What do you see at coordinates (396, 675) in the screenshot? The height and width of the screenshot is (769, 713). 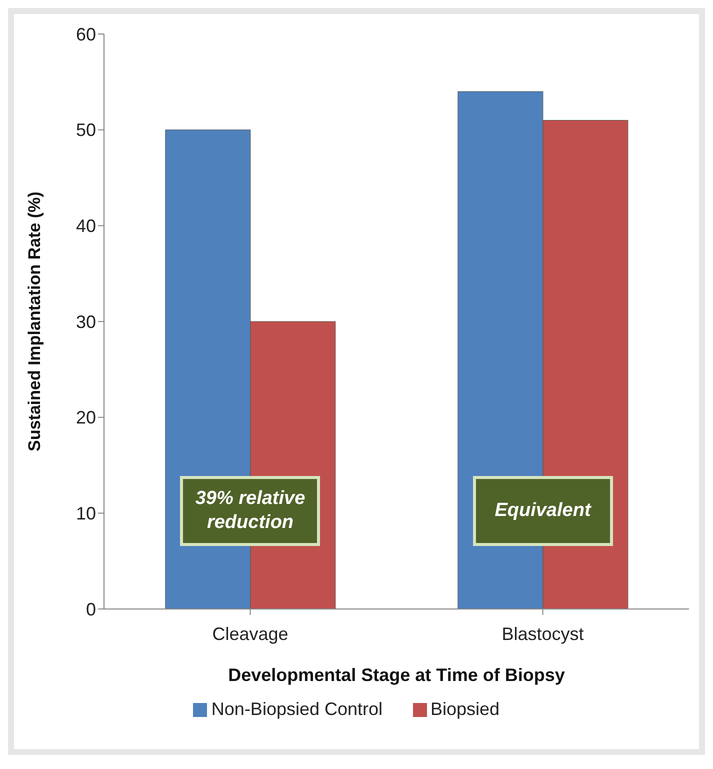 I see `x-axis-title: Developmental Stage at Time of Biopsy` at bounding box center [396, 675].